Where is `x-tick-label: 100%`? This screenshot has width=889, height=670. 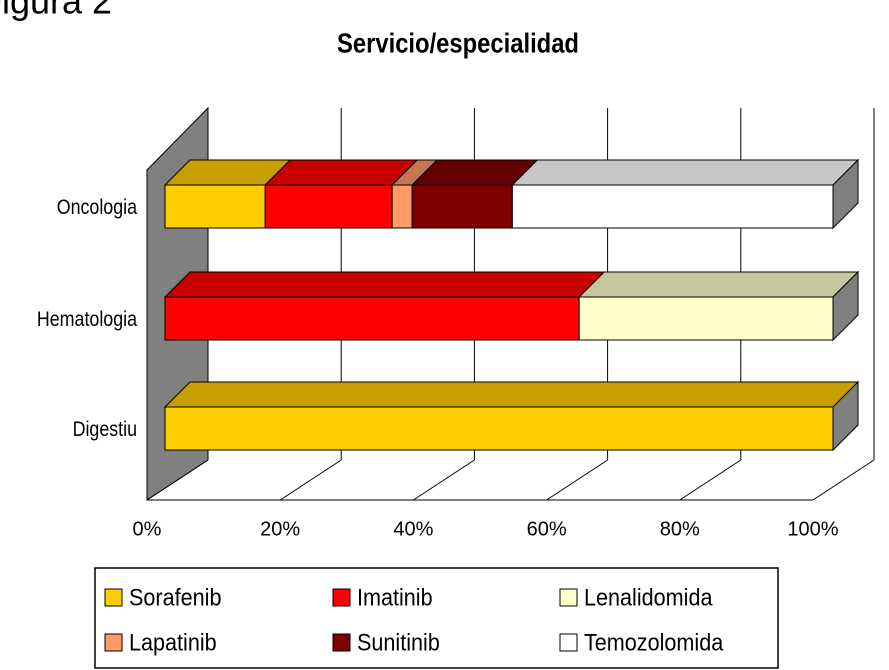 x-tick-label: 100% is located at coordinates (812, 529).